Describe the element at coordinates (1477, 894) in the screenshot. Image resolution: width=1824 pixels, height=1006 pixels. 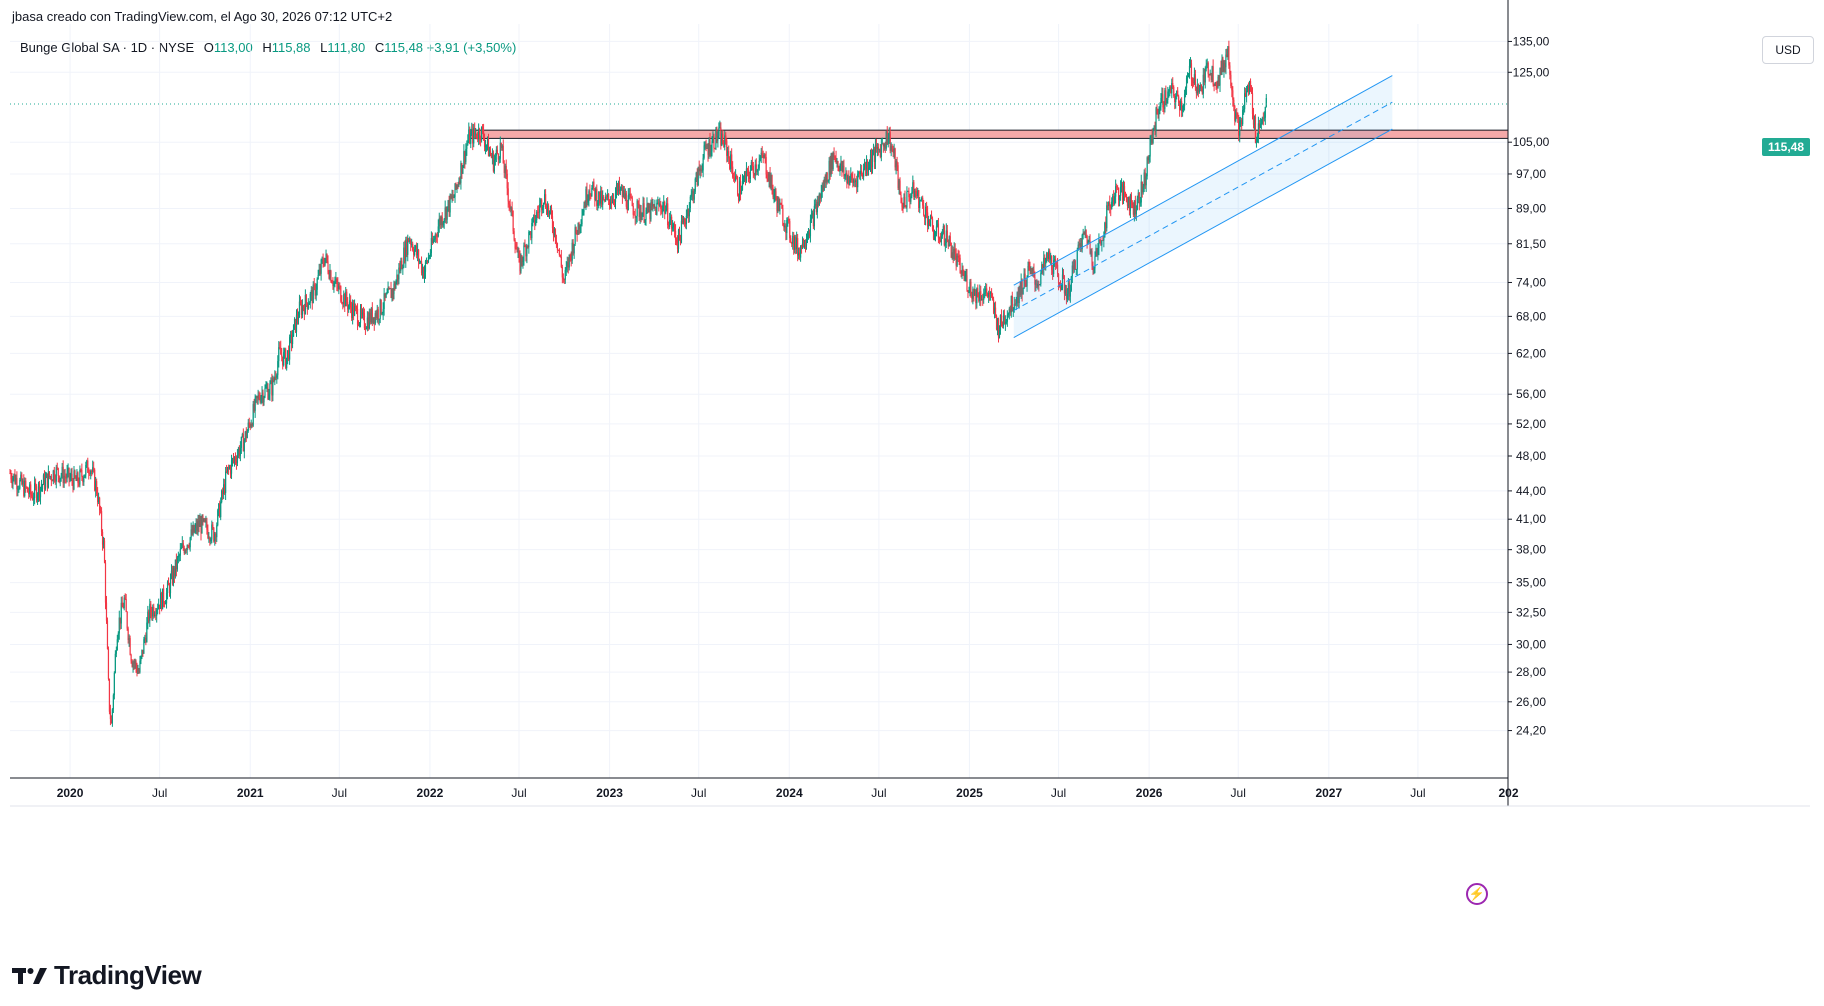
I see `lightning-icon: ⚡` at that location.